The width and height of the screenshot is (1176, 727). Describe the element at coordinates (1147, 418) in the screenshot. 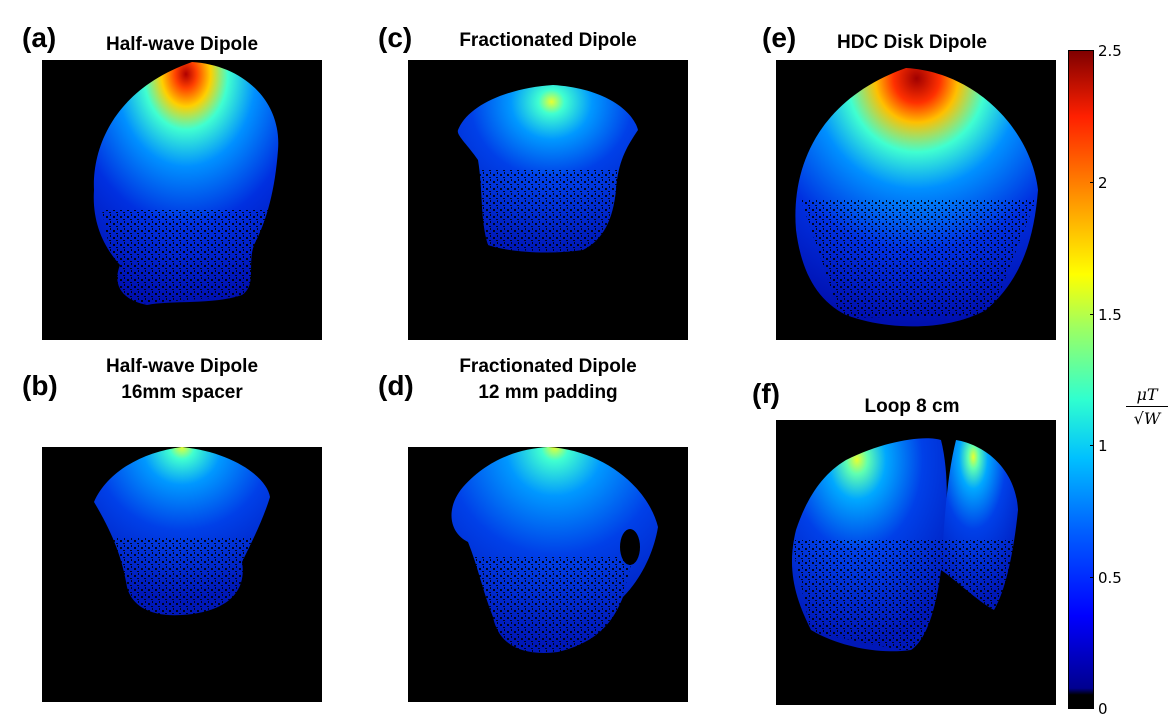

I see `unit-denominator: √W` at that location.